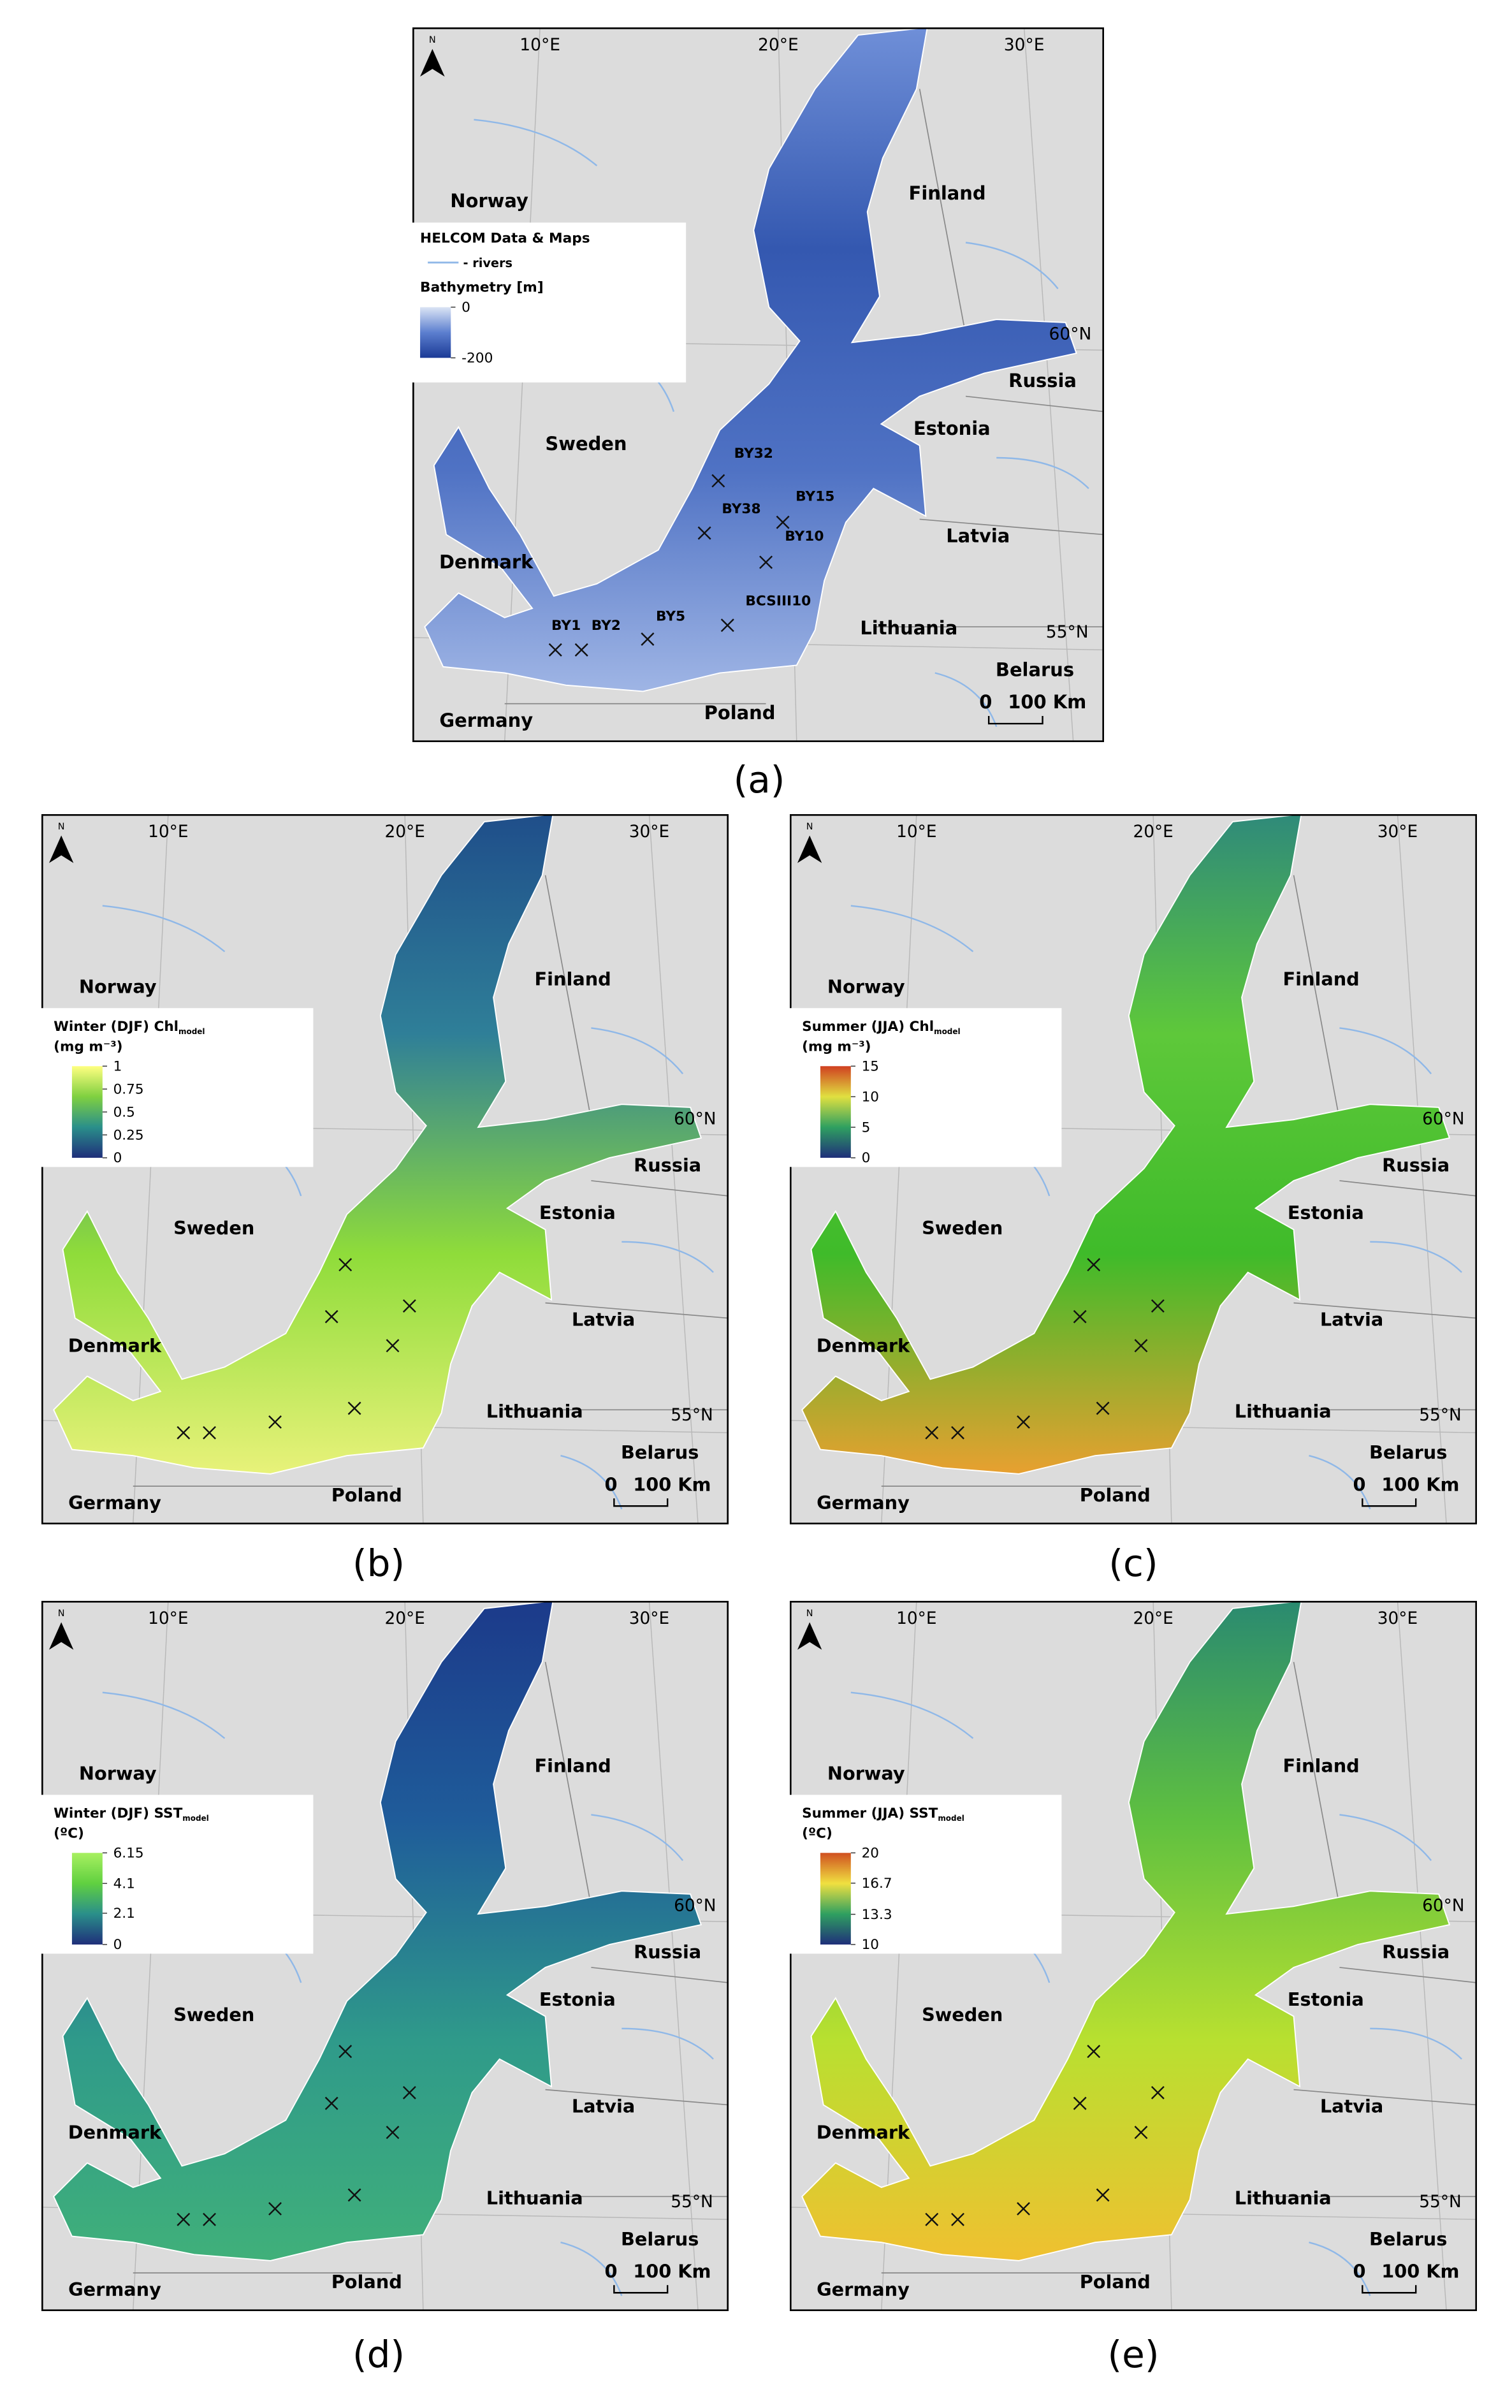 The height and width of the screenshot is (2408, 1512). What do you see at coordinates (1126, 1931) in the screenshot?
I see `sea` at bounding box center [1126, 1931].